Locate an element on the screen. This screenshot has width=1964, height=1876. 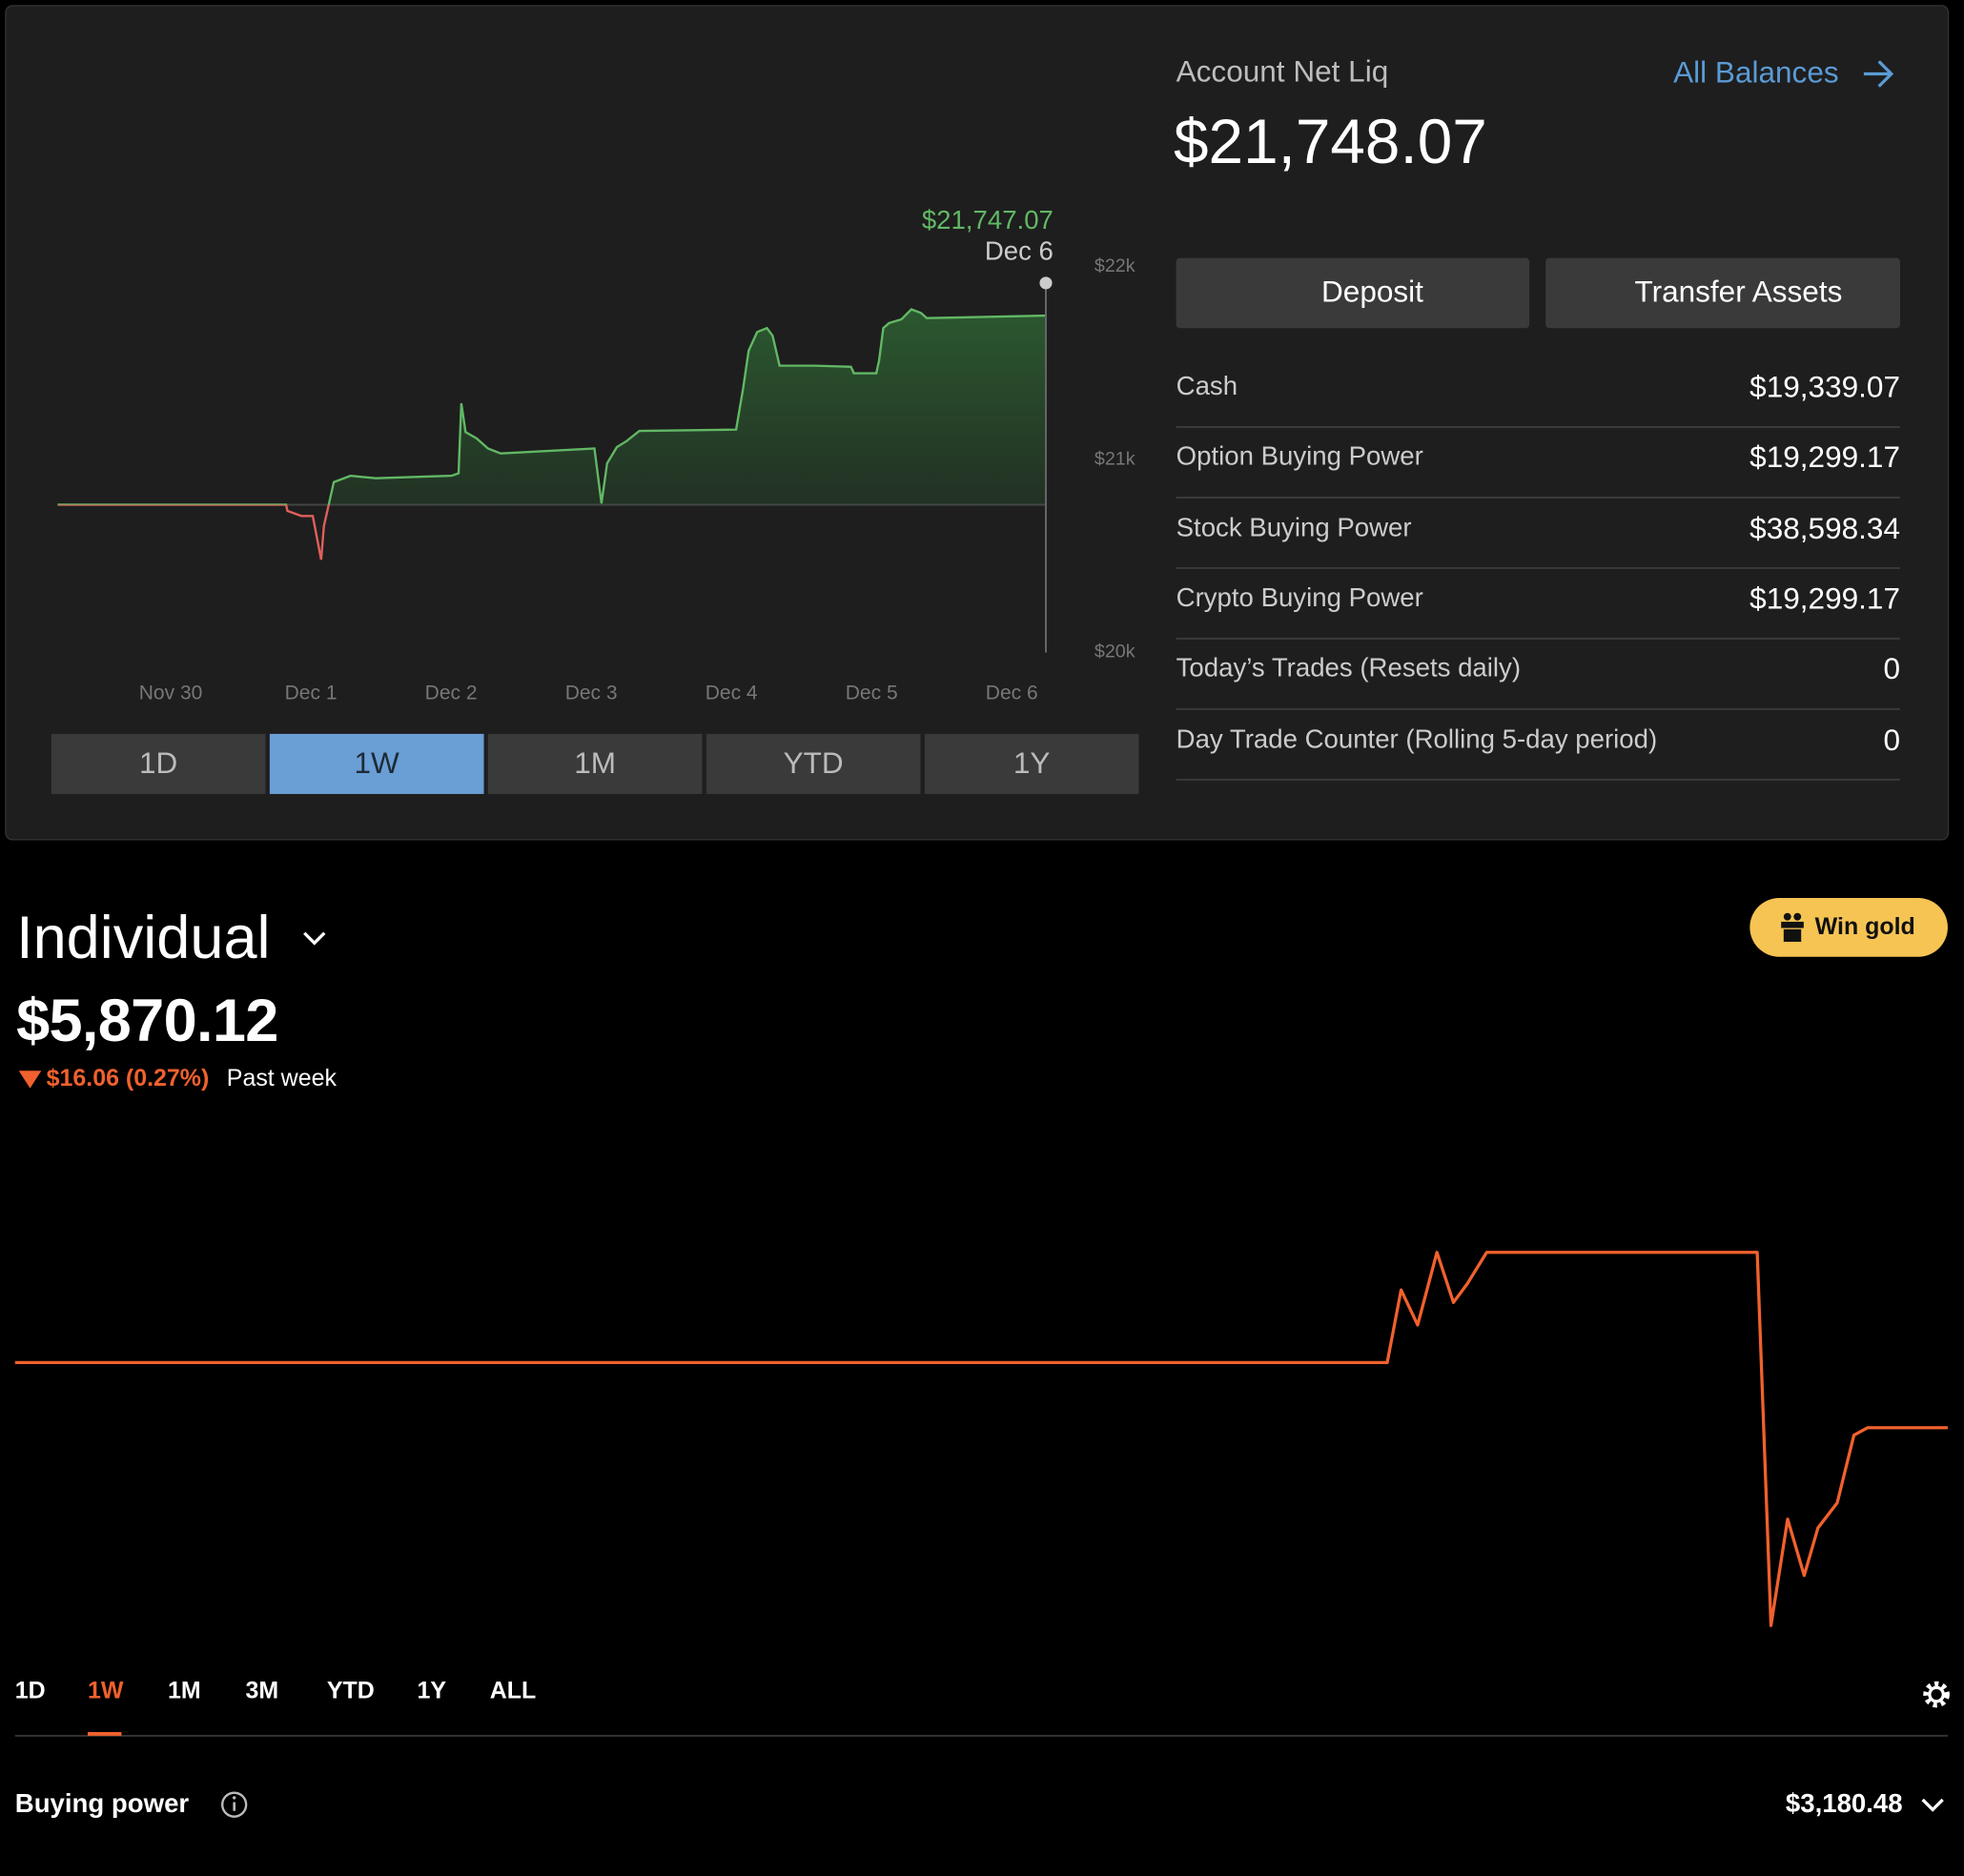
range-label: 1W is located at coordinates (377, 762).